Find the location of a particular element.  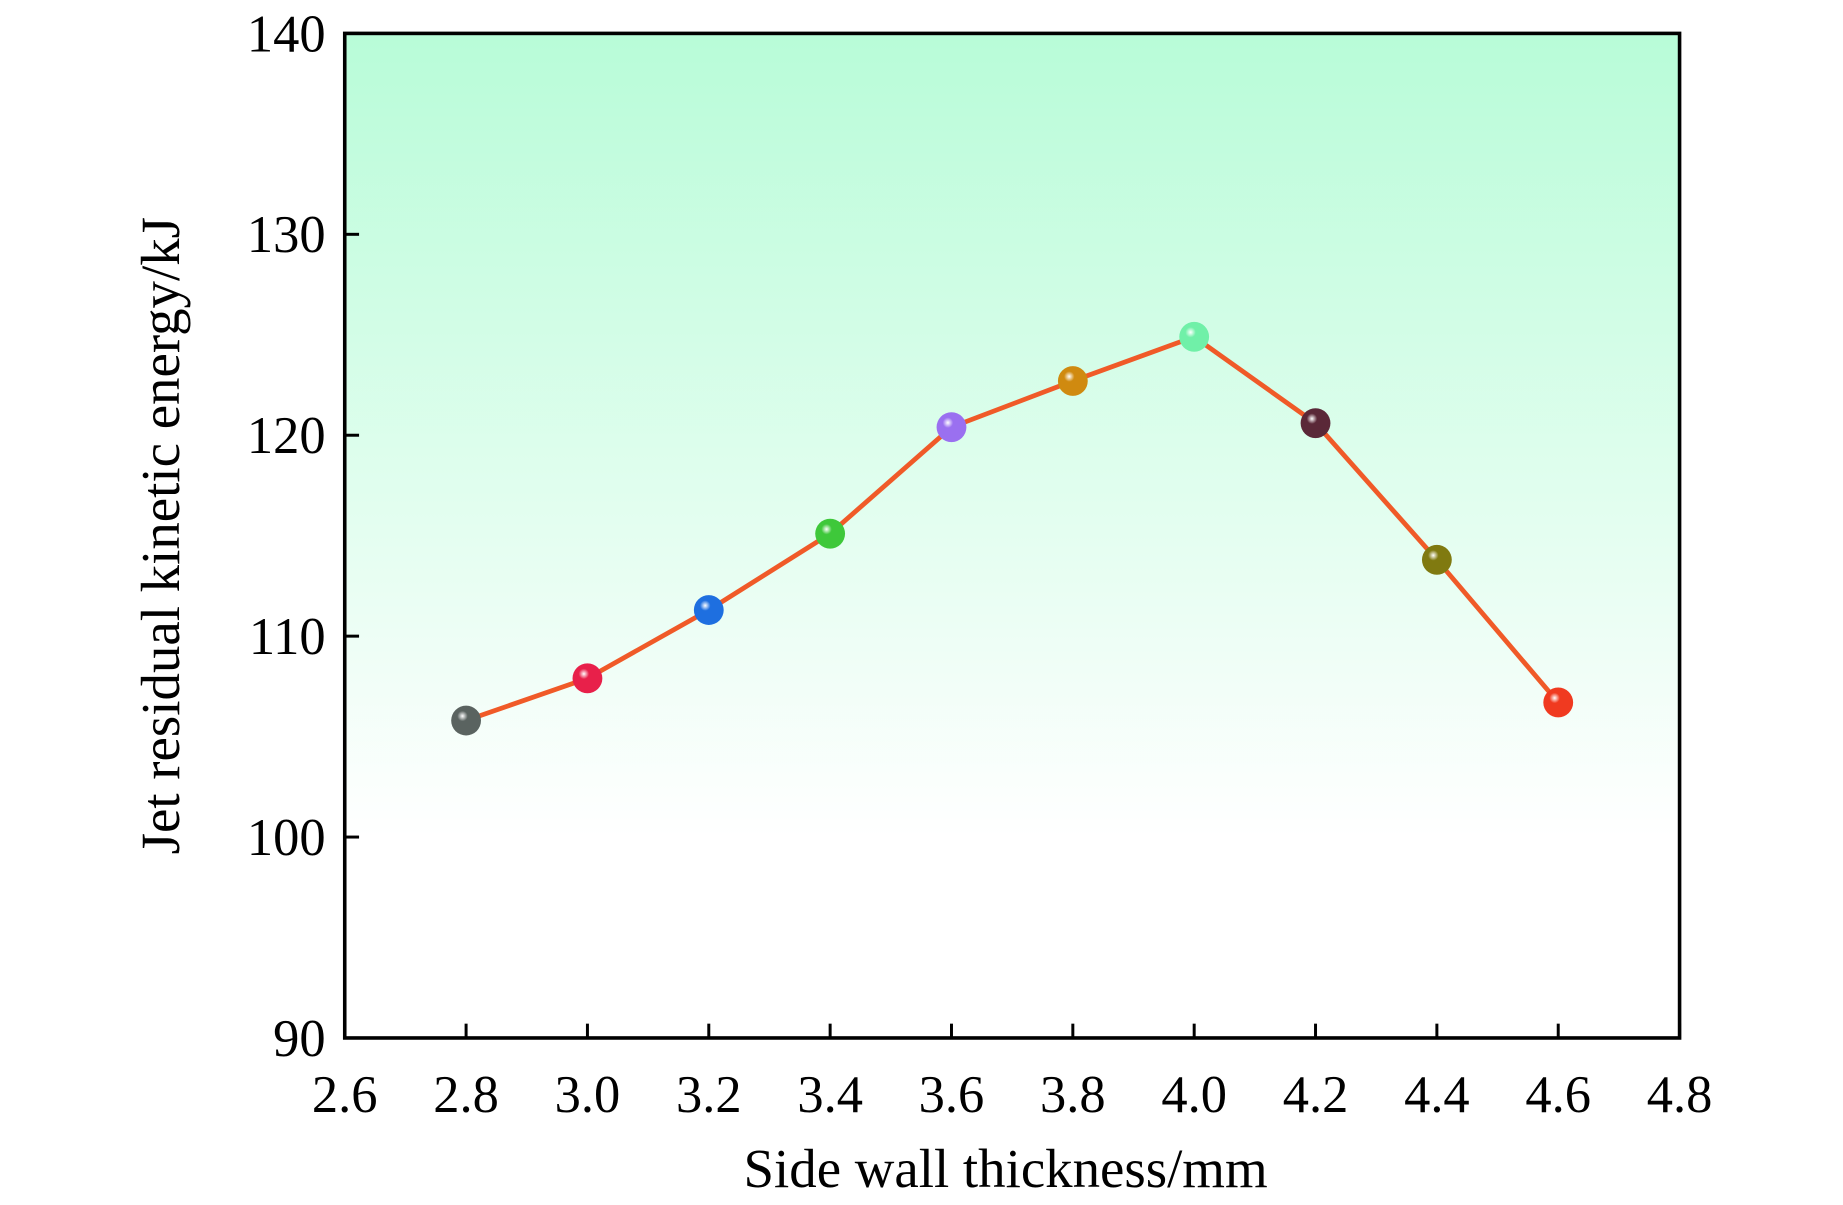

x-tick-label: 4.6 is located at coordinates (1558, 1095).